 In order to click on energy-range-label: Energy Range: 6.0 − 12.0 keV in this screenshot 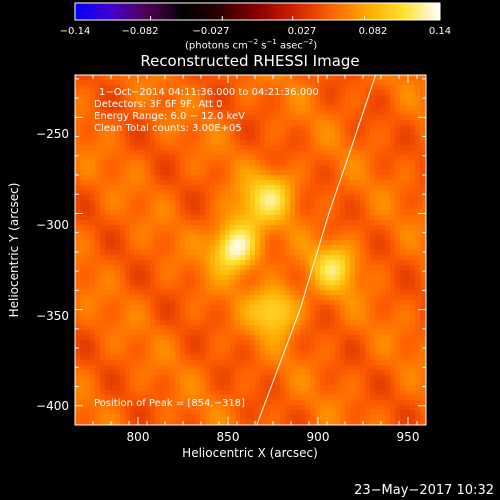, I will do `click(169, 116)`.